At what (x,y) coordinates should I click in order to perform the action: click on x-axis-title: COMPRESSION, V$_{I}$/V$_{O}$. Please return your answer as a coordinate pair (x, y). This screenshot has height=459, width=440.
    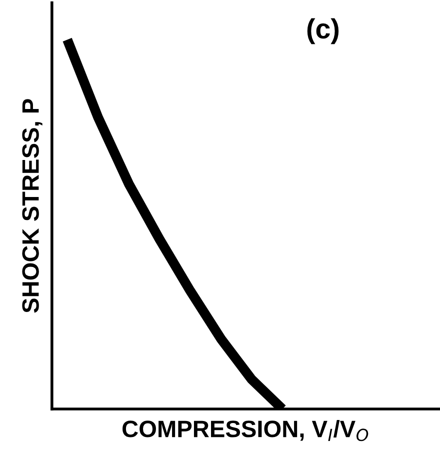
    Looking at the image, I should click on (245, 431).